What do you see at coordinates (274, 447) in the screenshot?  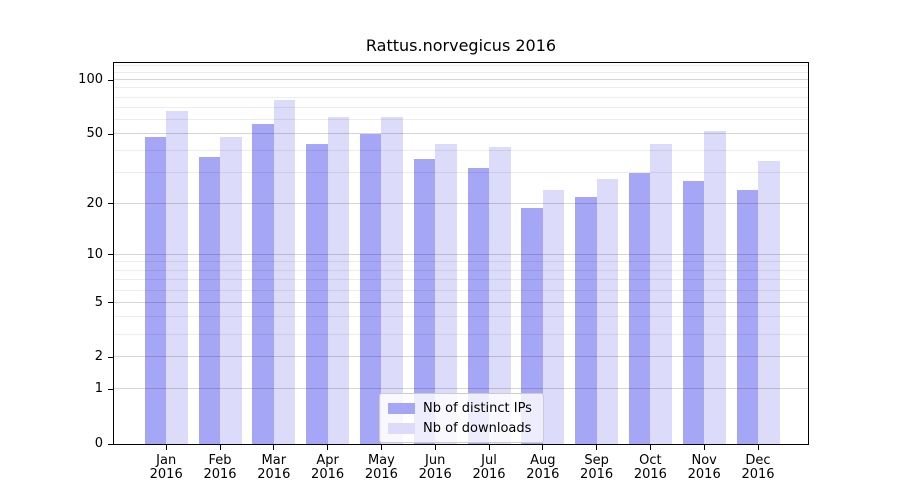 I see `x-tick-mark-mar` at bounding box center [274, 447].